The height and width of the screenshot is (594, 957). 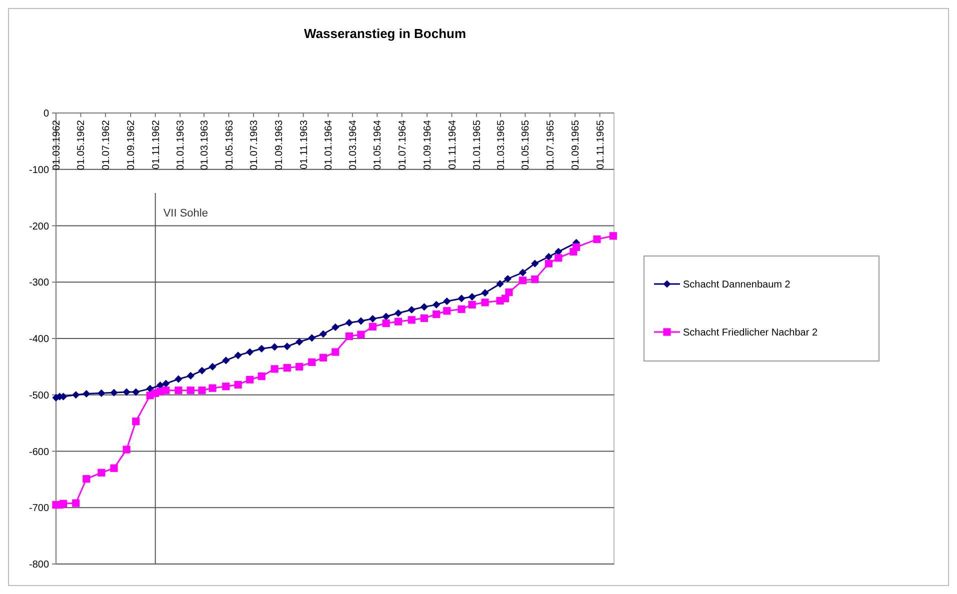 I want to click on x-tick-label: 01.11.1963, so click(x=304, y=145).